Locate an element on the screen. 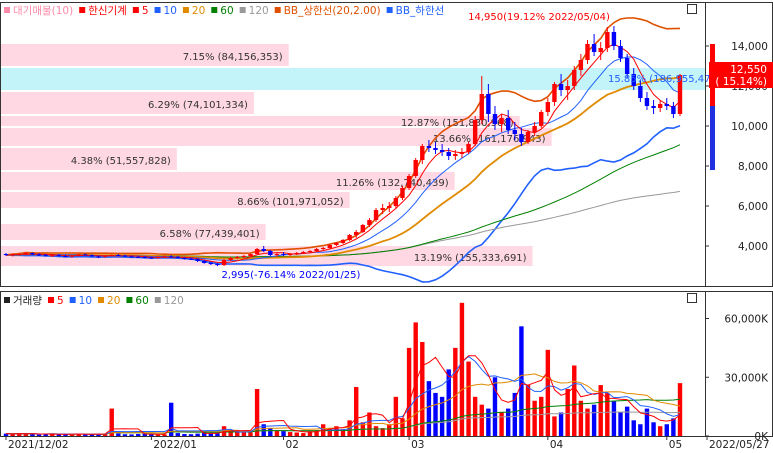 This screenshot has height=453, width=773. volume-profile-label: 4.38% (51,557,828) is located at coordinates (121, 161).